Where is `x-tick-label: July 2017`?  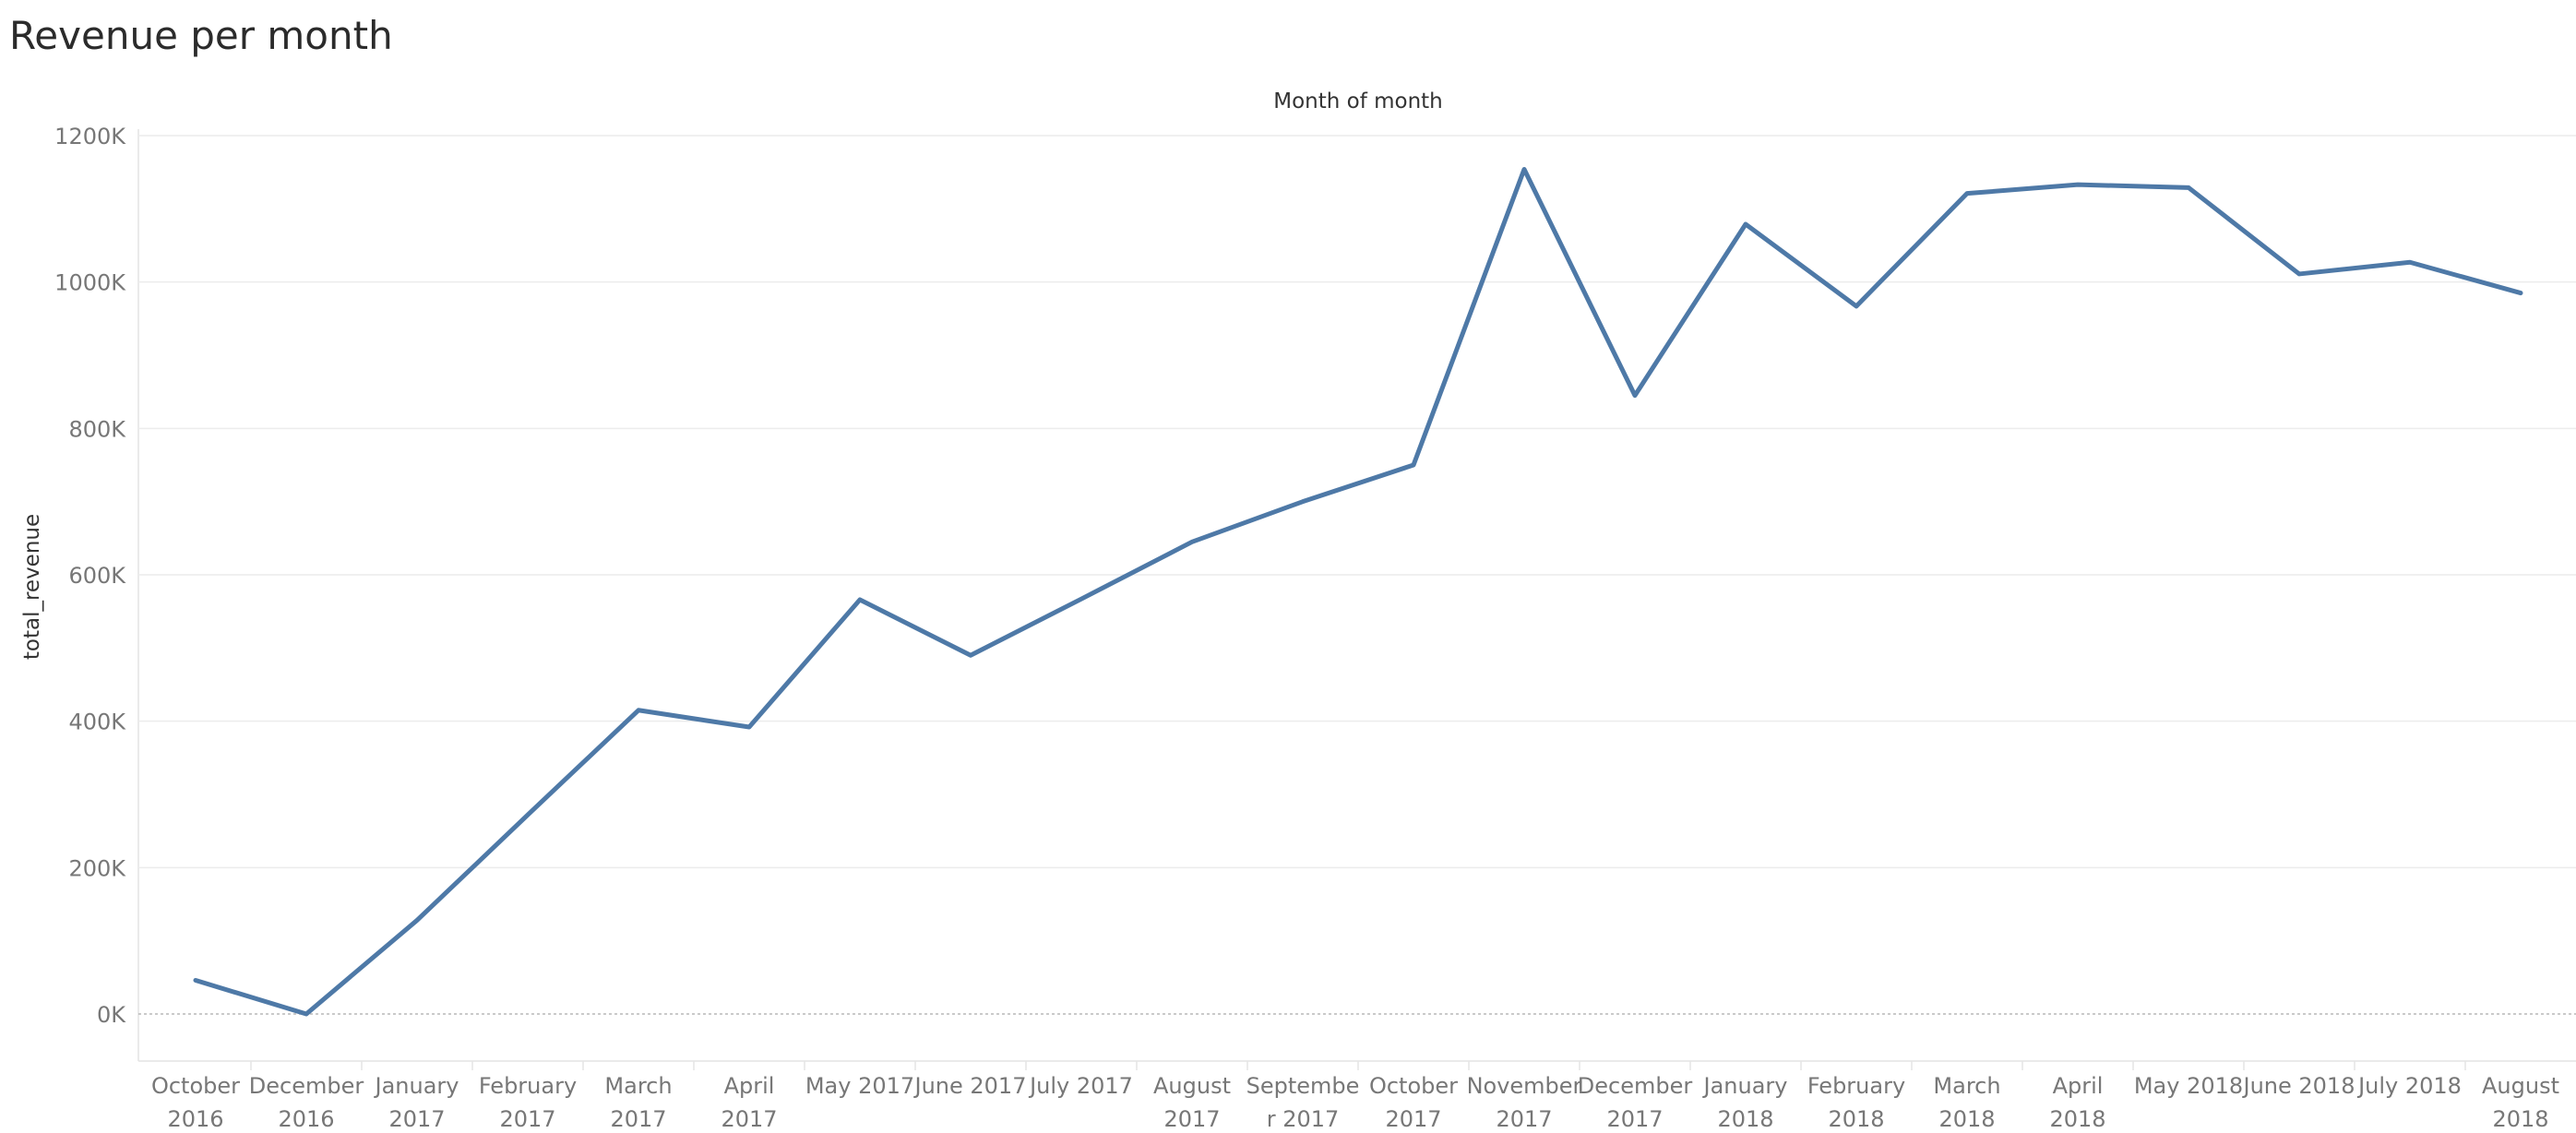 x-tick-label: July 2017 is located at coordinates (1081, 1086).